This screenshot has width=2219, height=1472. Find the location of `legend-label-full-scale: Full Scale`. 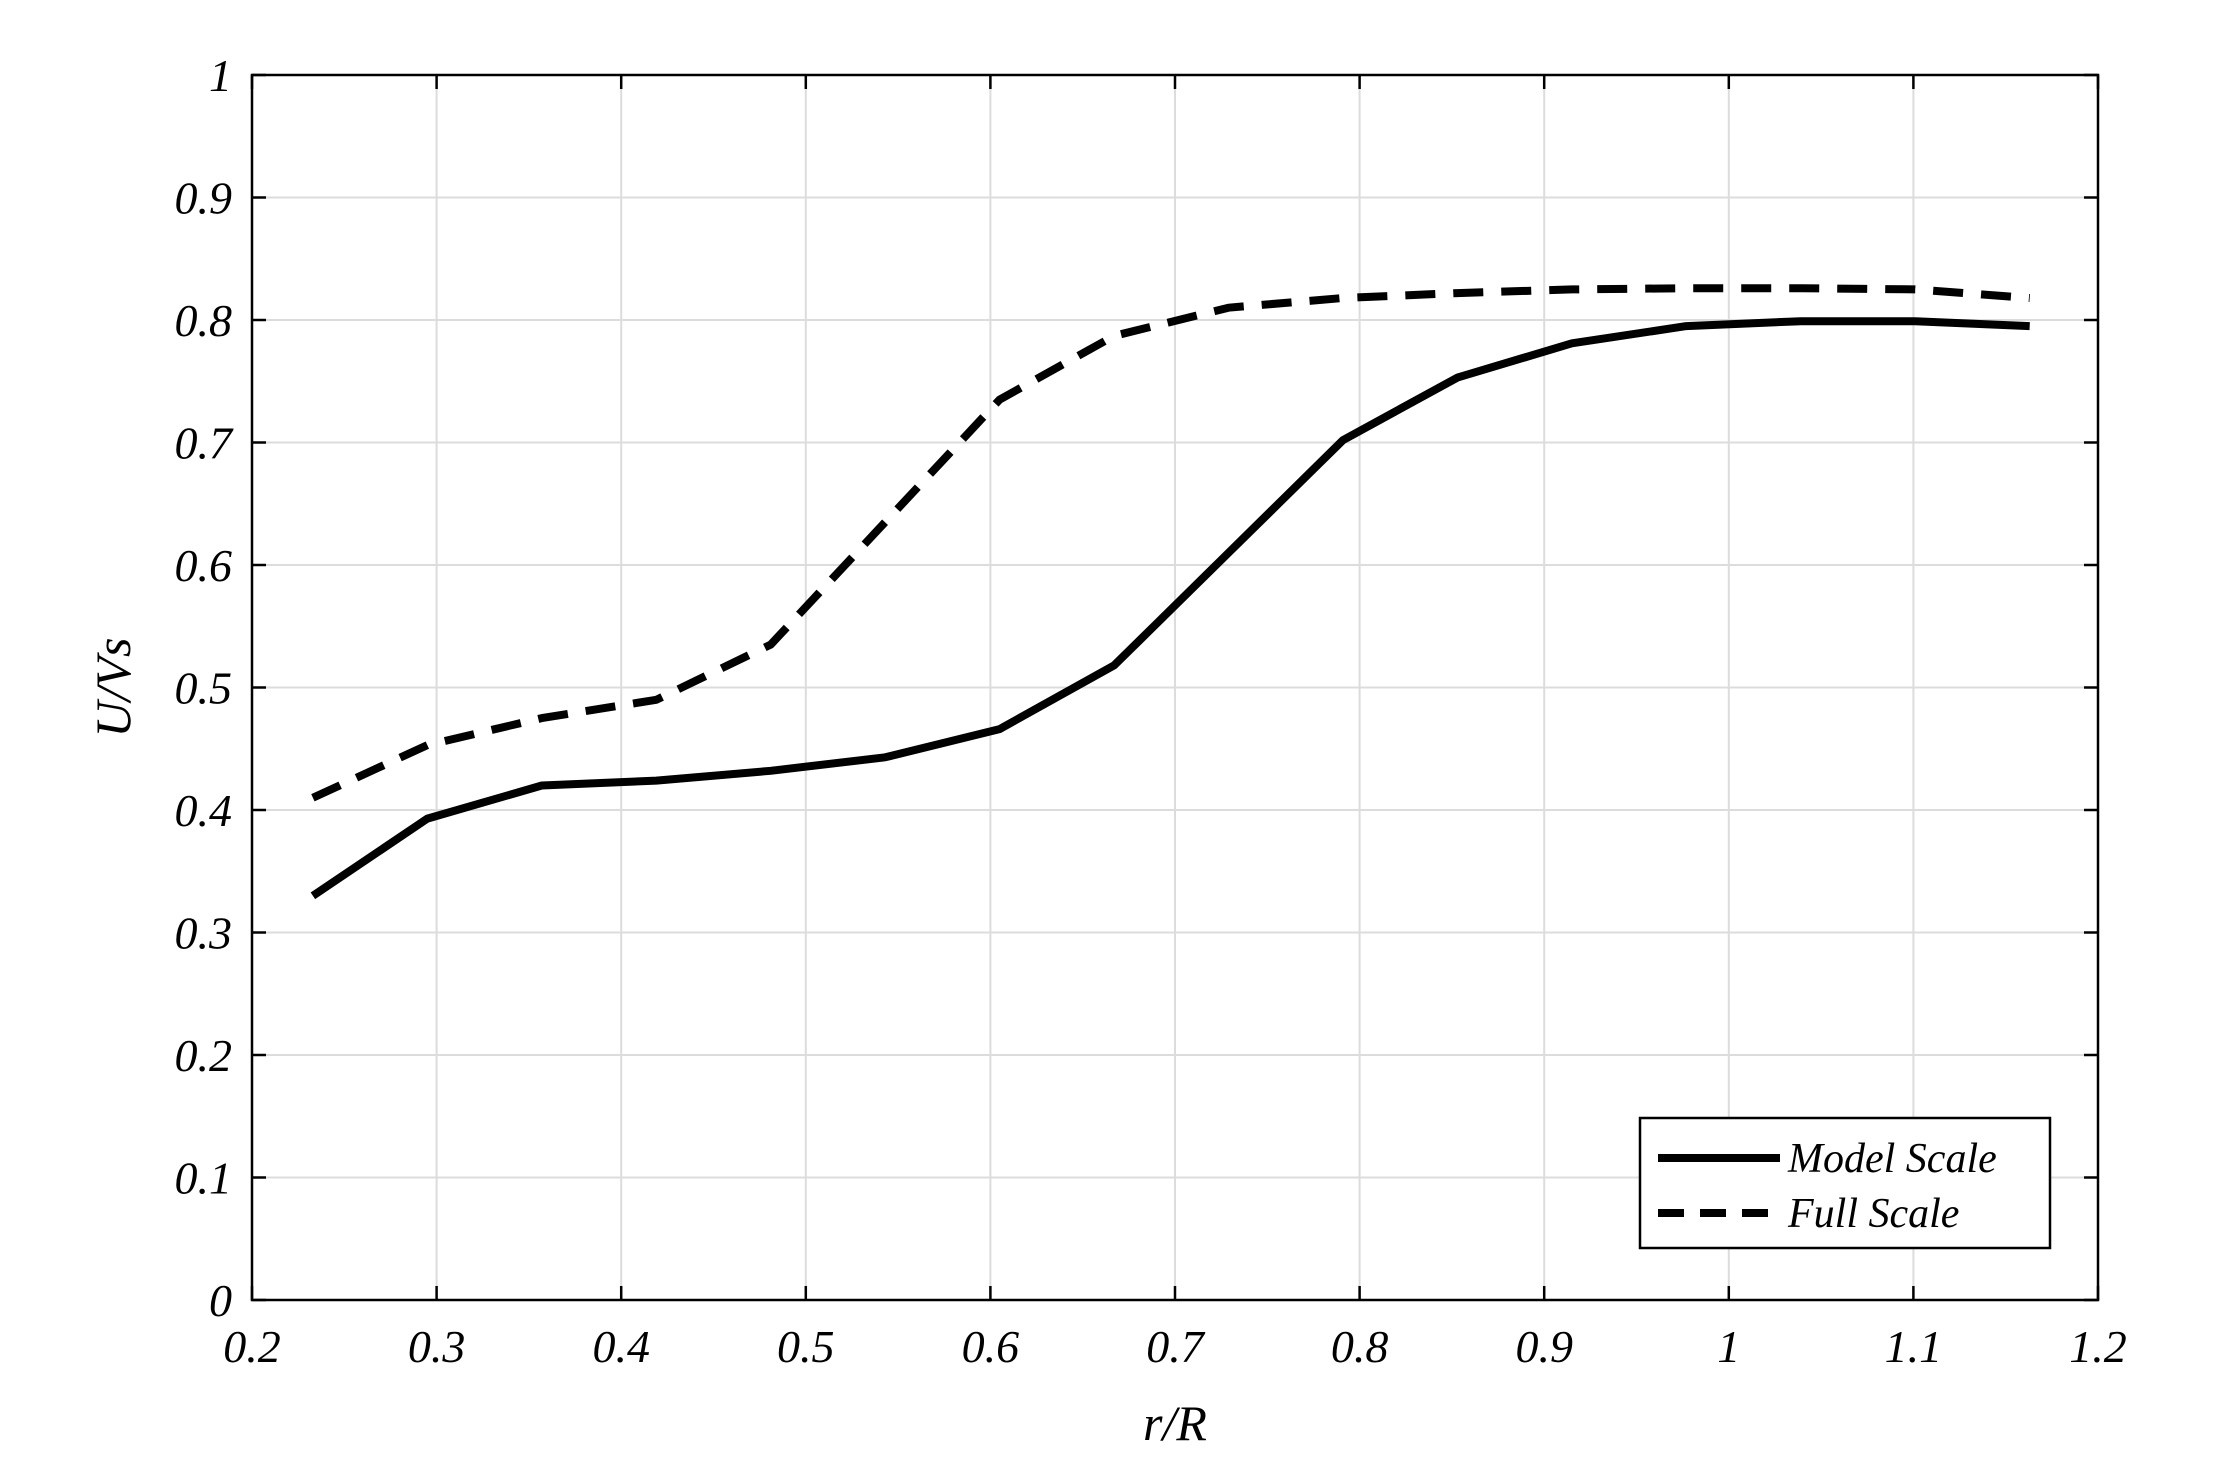

legend-label-full-scale: Full Scale is located at coordinates (1873, 1214).